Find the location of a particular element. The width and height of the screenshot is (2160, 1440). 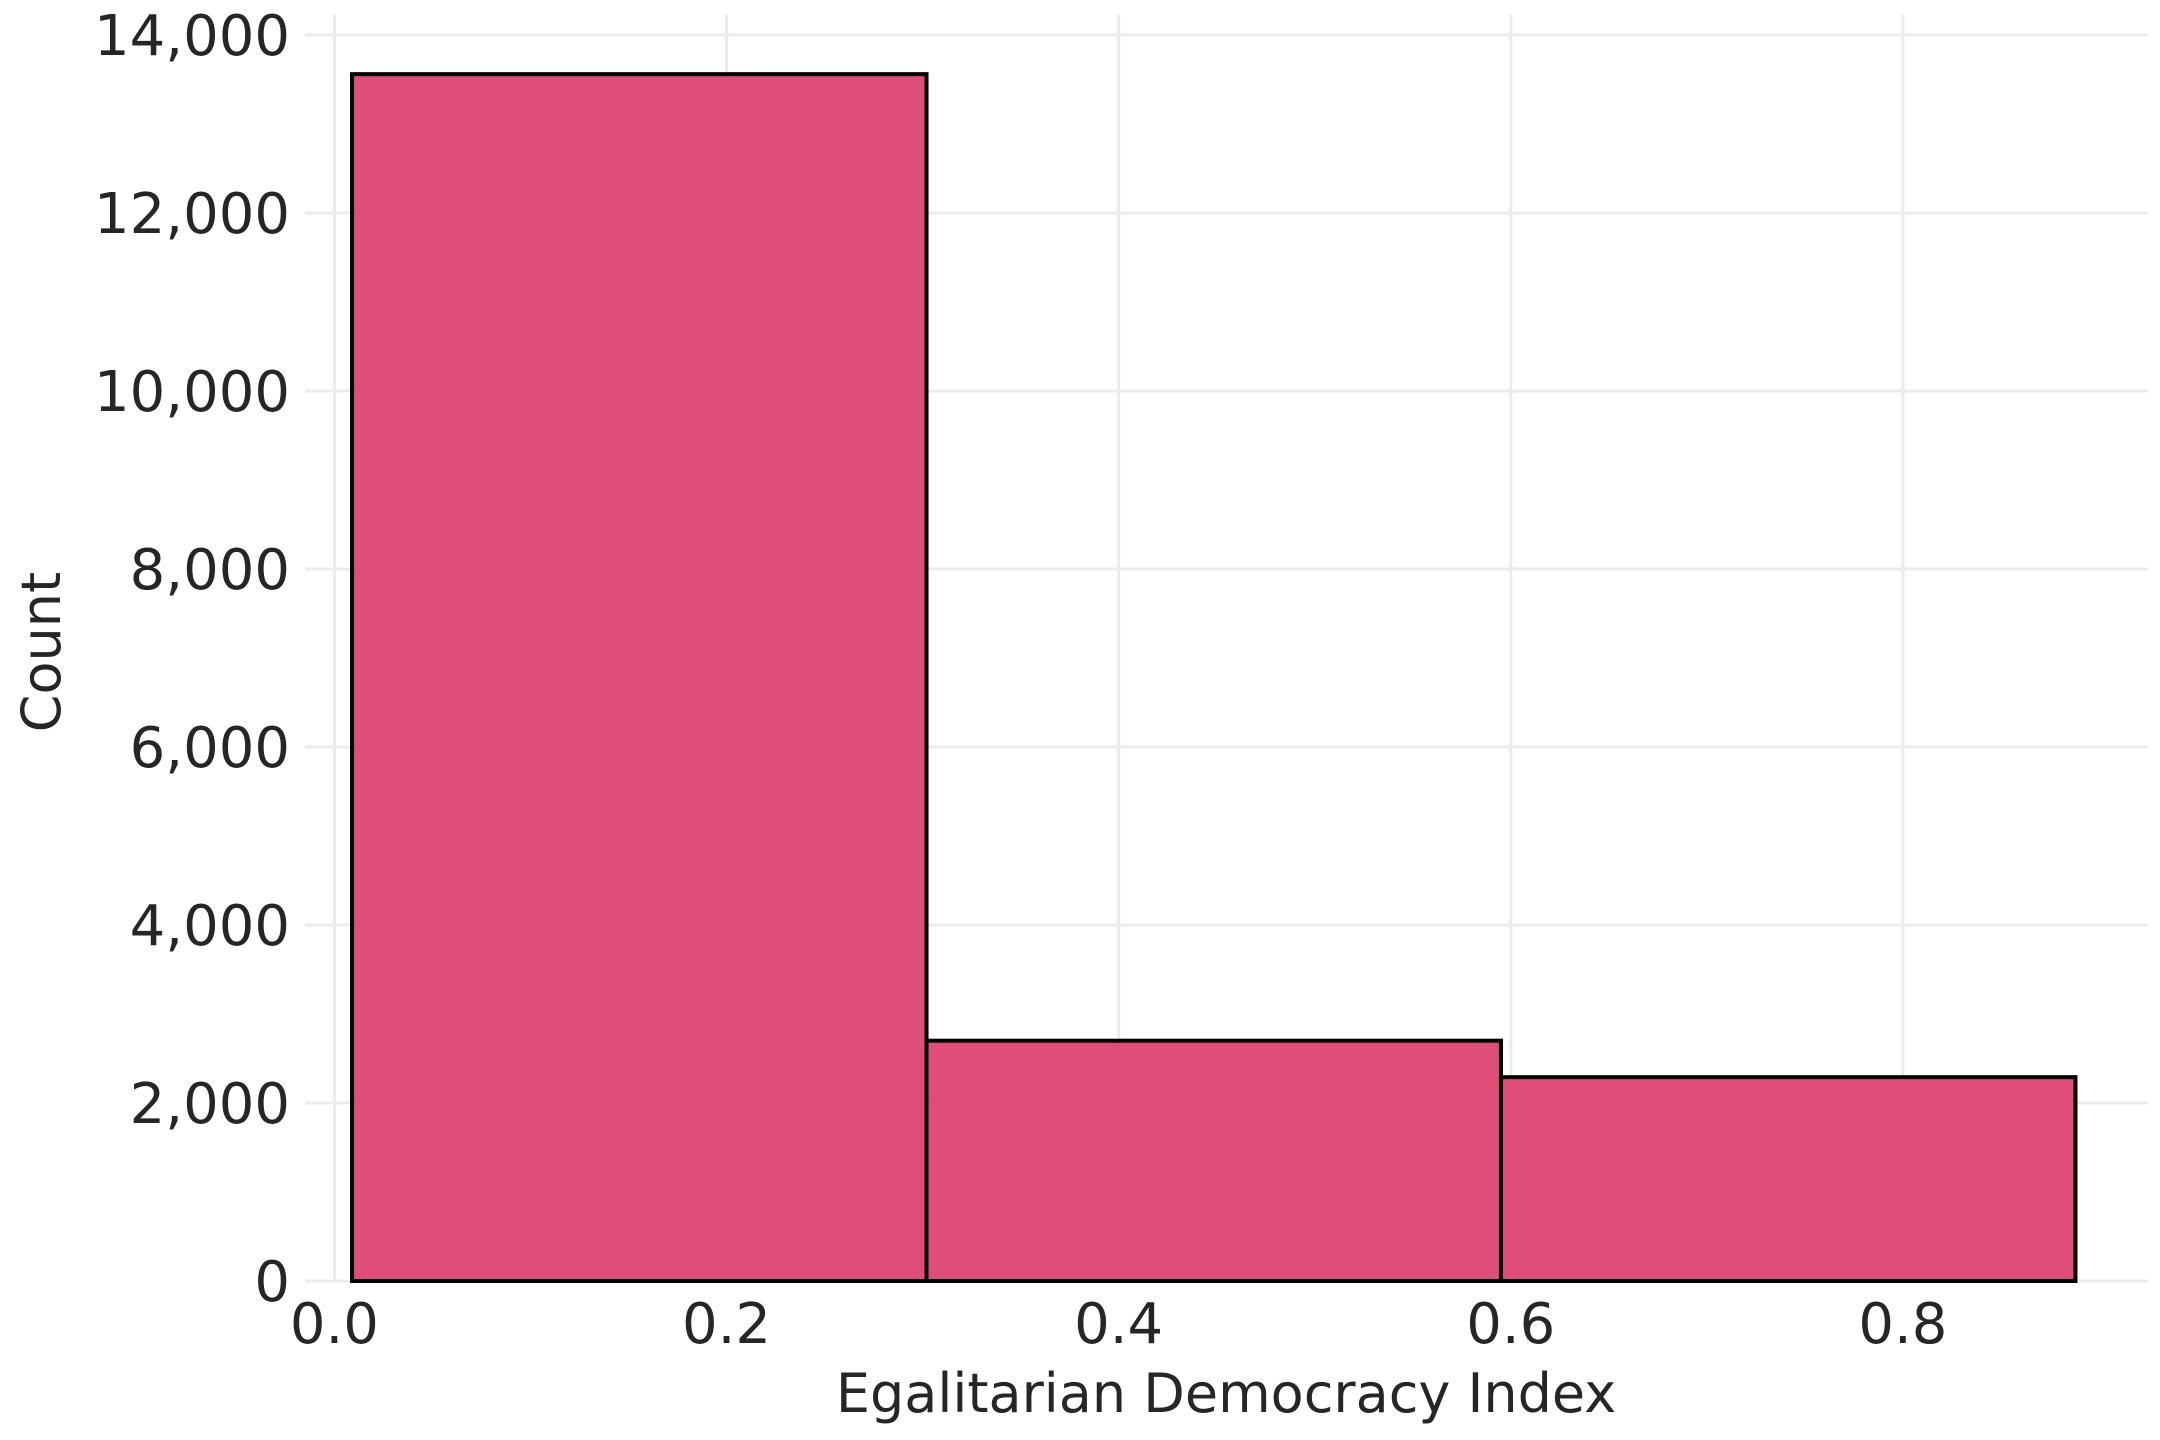

y-tick-label-3: 6,000 is located at coordinates (210, 748).